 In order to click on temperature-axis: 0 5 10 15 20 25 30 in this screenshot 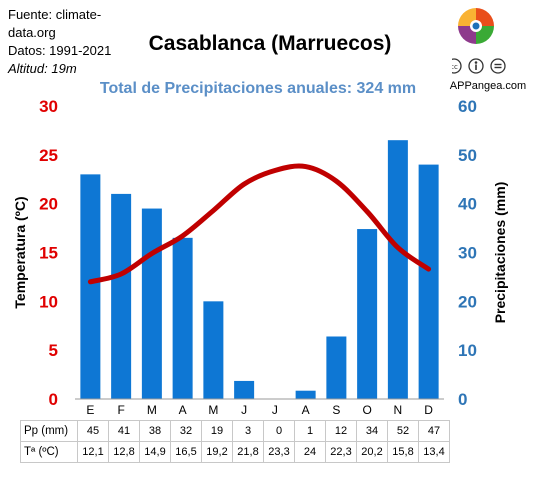, I will do `click(48, 253)`.